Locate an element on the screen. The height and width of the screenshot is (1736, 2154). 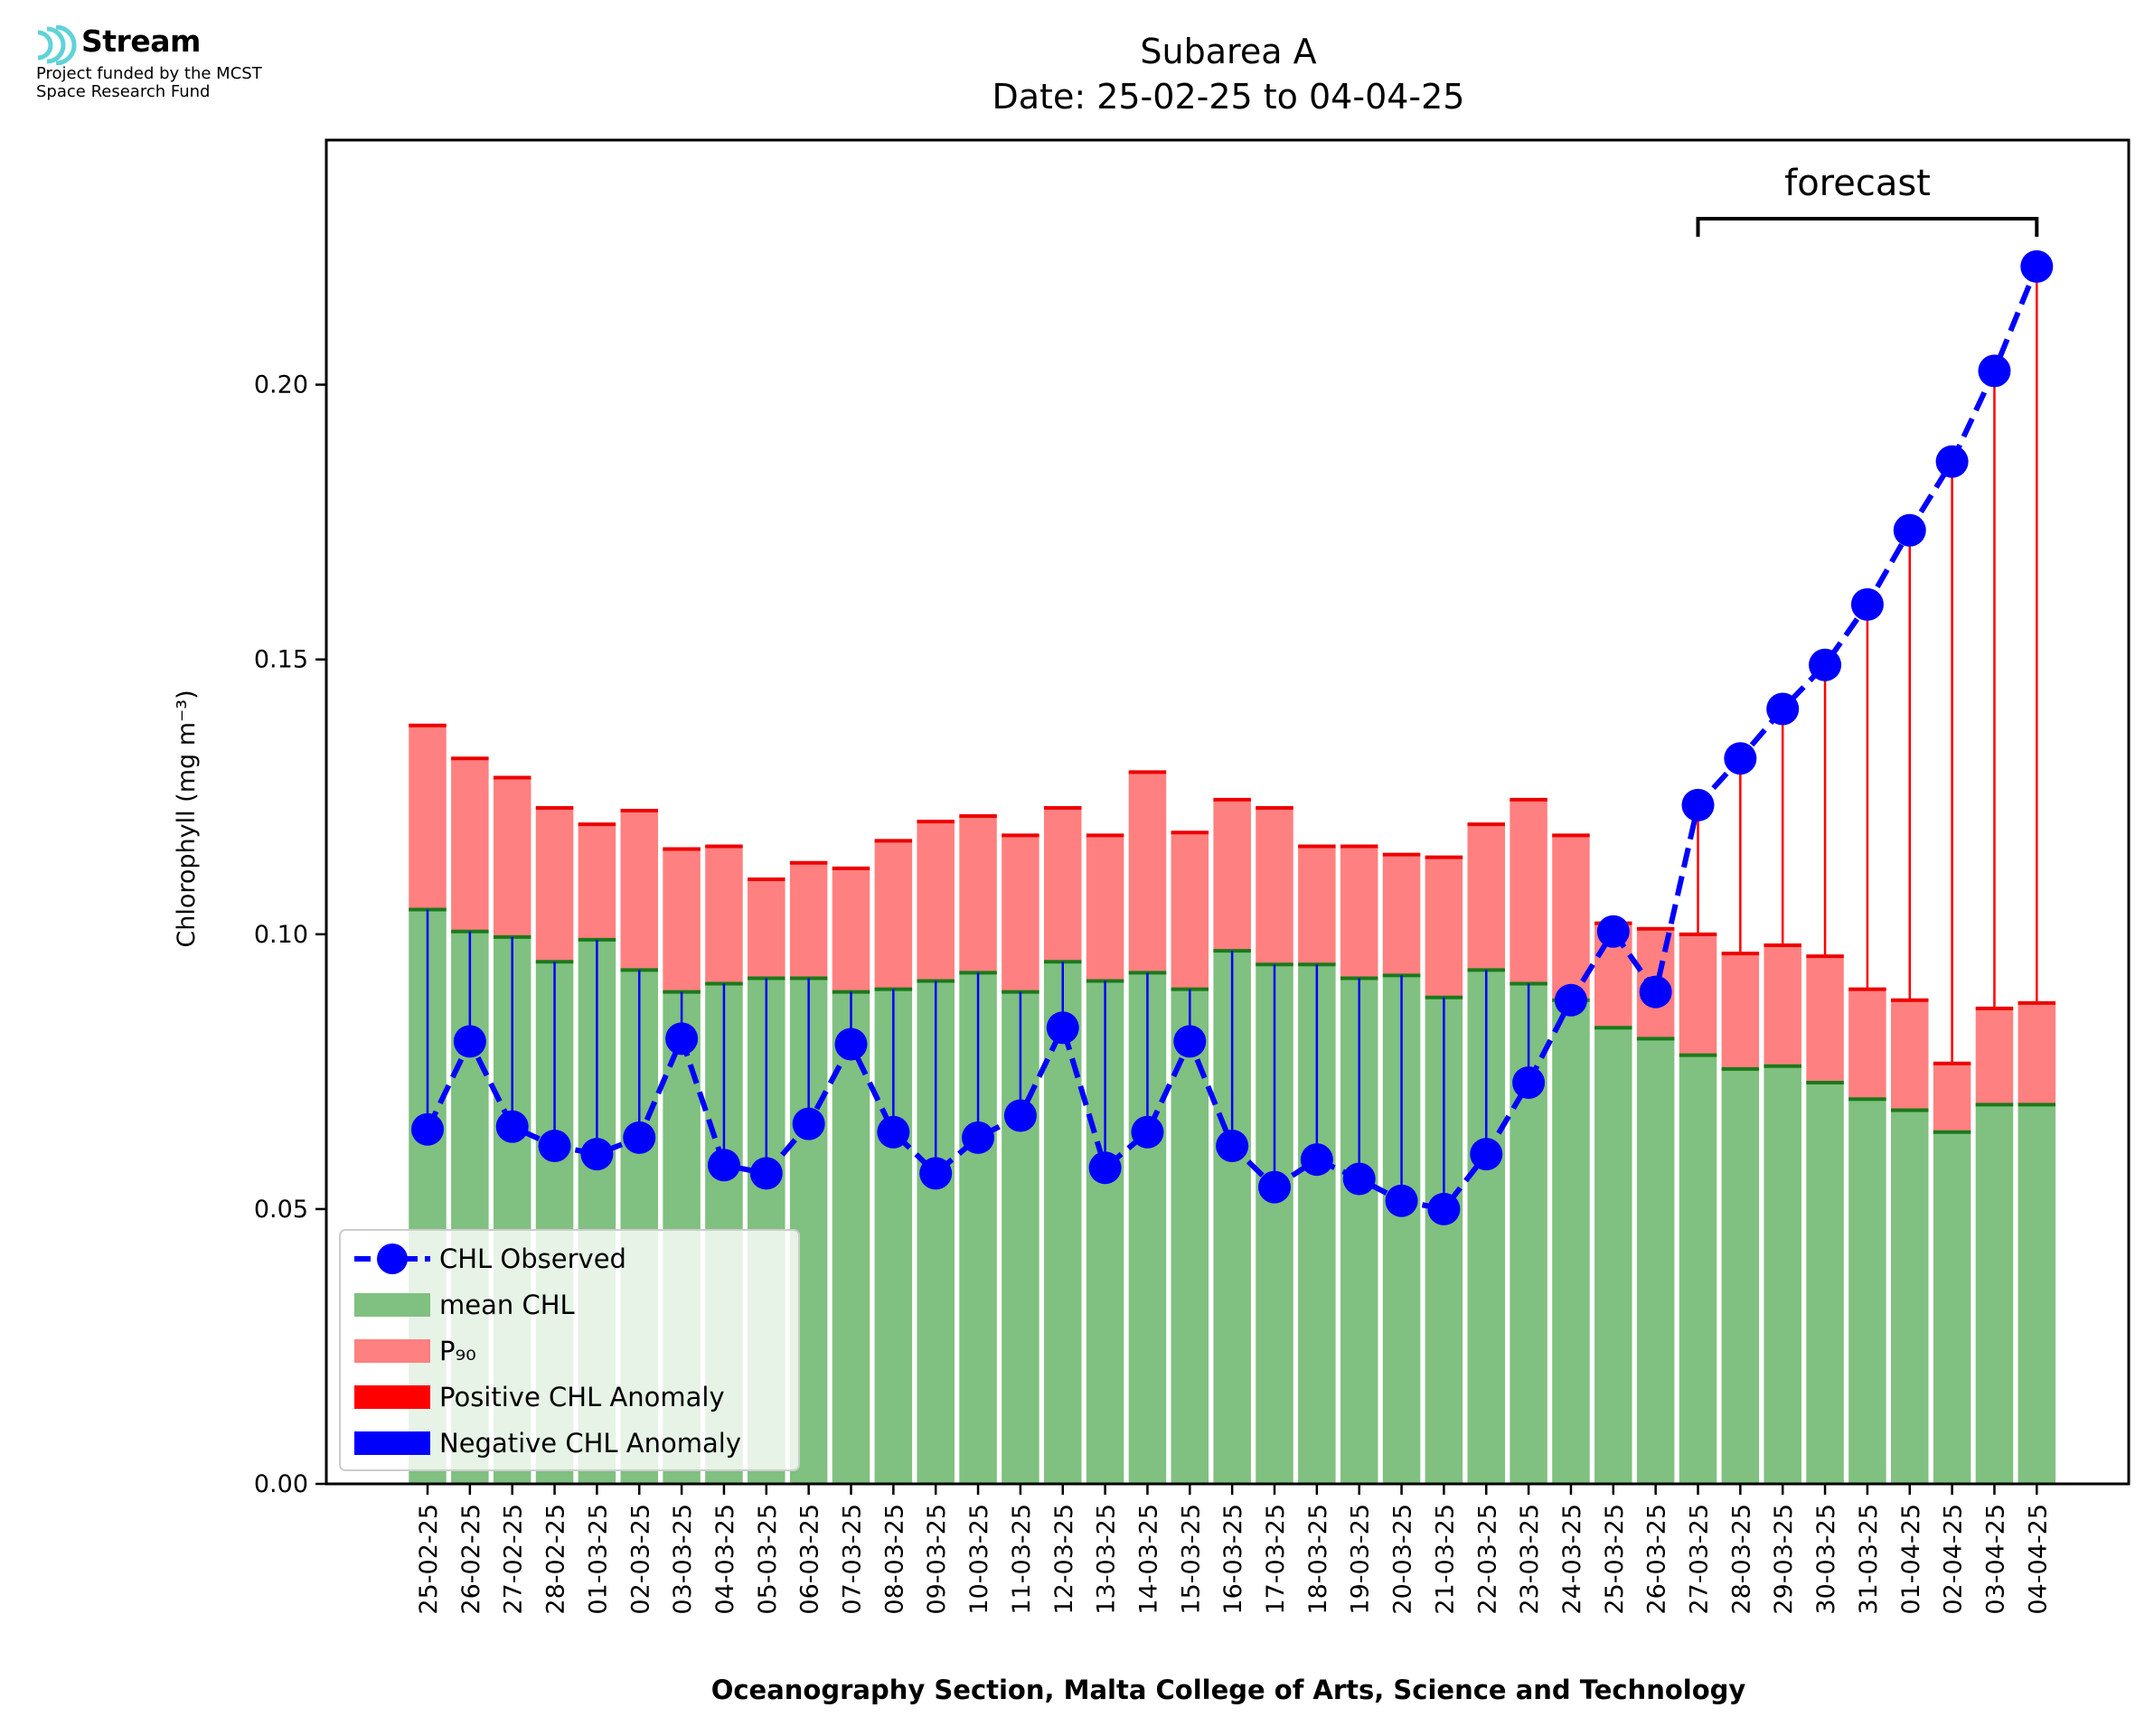
x-tick-label: 17-03-25 is located at coordinates (1276, 1560).